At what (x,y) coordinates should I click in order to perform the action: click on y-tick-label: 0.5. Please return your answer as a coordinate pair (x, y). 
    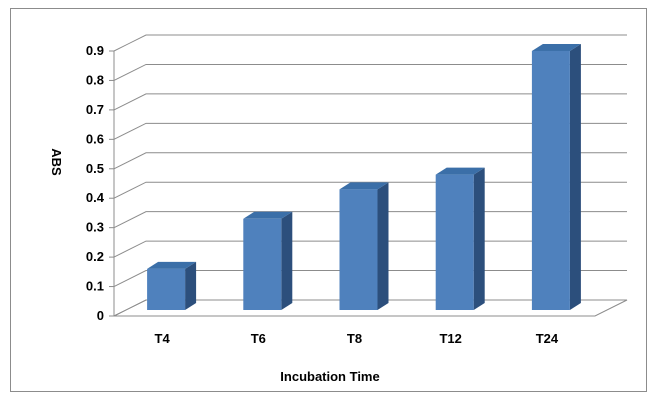
    Looking at the image, I should click on (95, 168).